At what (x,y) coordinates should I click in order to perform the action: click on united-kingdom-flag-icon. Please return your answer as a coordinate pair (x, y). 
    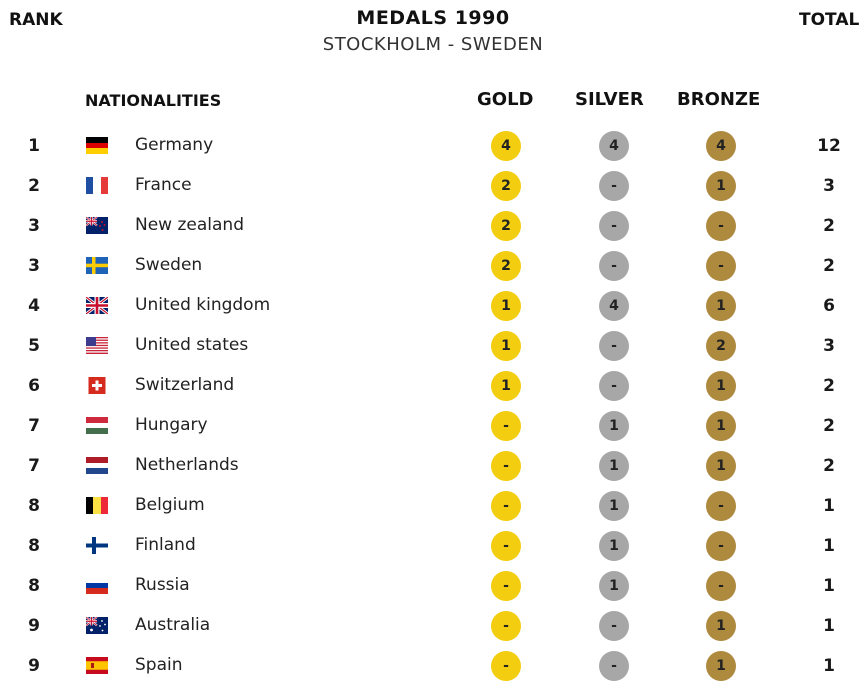
    Looking at the image, I should click on (97, 305).